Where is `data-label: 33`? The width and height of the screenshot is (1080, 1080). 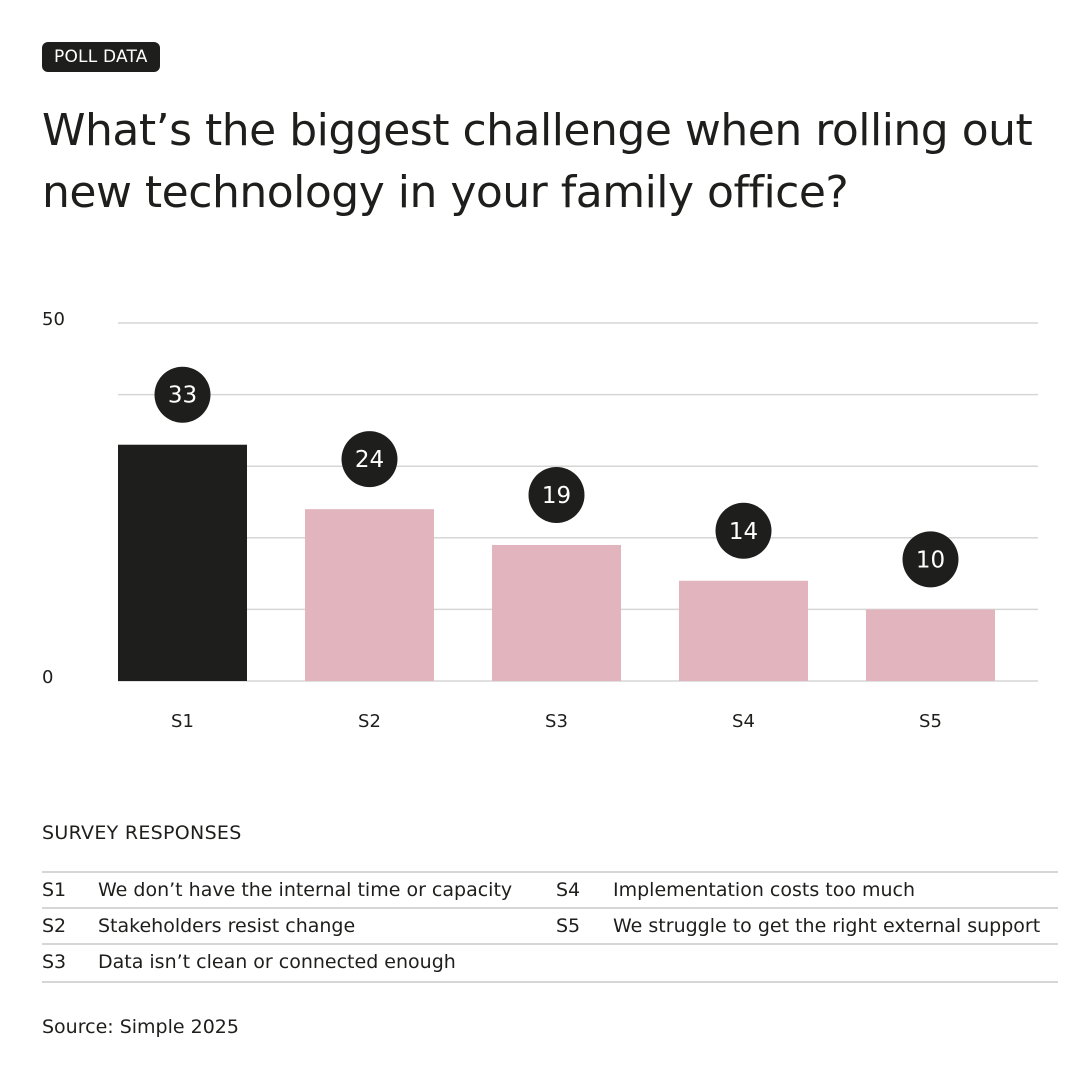
data-label: 33 is located at coordinates (182, 396).